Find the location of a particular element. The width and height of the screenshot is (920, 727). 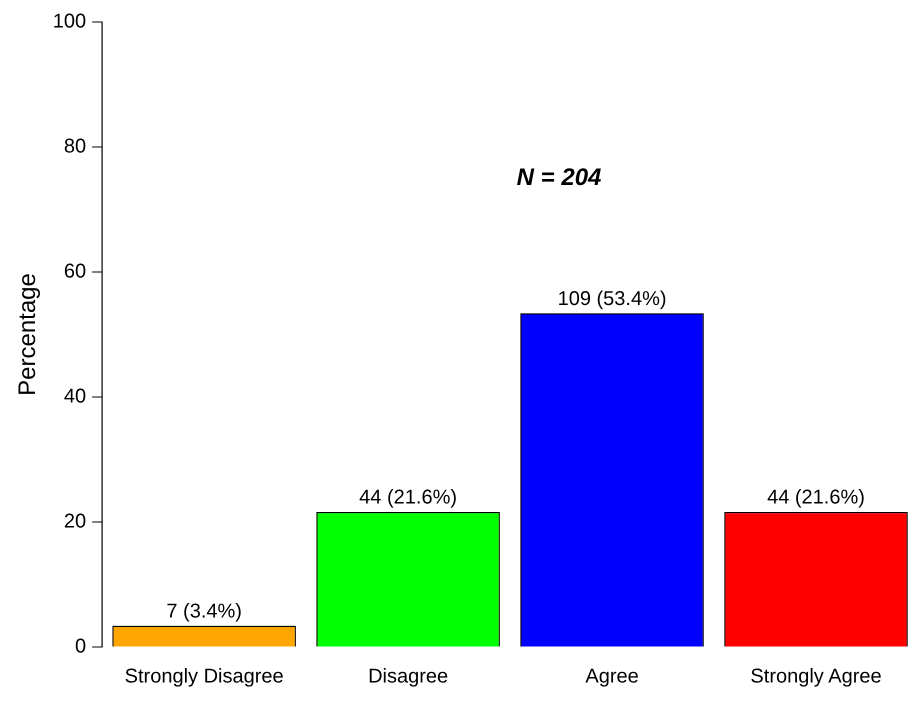

y-tick-label: 40 is located at coordinates (75, 397).